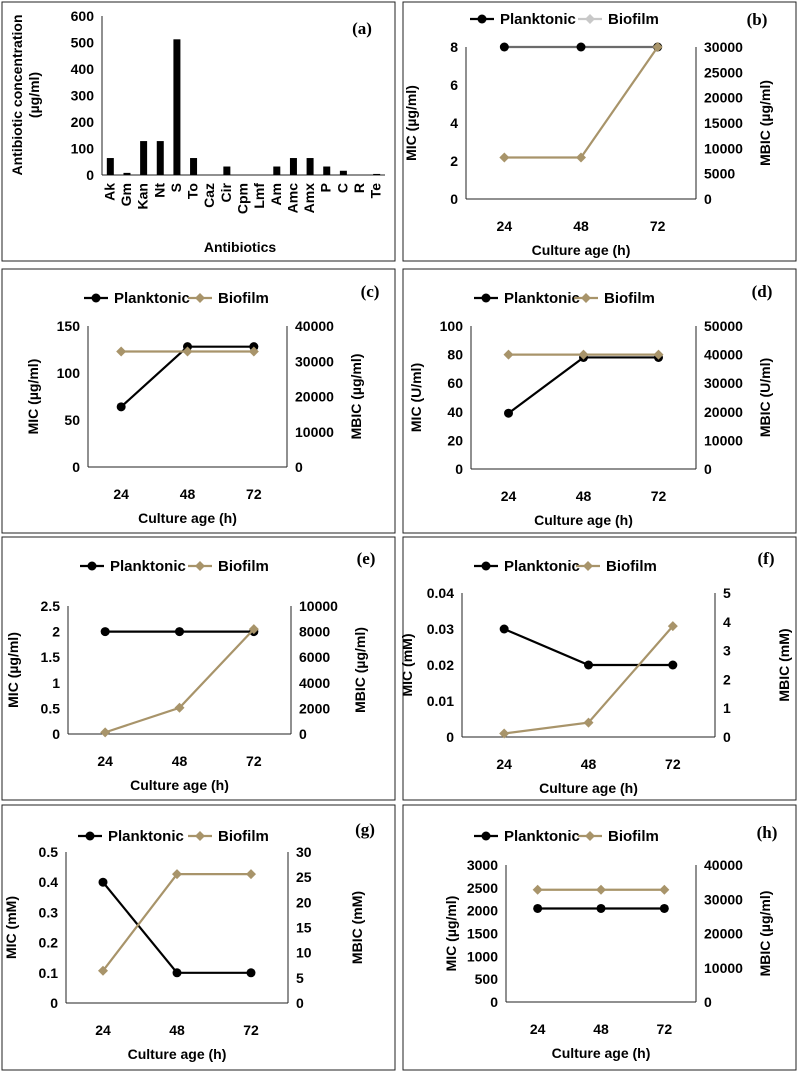  What do you see at coordinates (359, 188) in the screenshot?
I see `x-tick-label: R` at bounding box center [359, 188].